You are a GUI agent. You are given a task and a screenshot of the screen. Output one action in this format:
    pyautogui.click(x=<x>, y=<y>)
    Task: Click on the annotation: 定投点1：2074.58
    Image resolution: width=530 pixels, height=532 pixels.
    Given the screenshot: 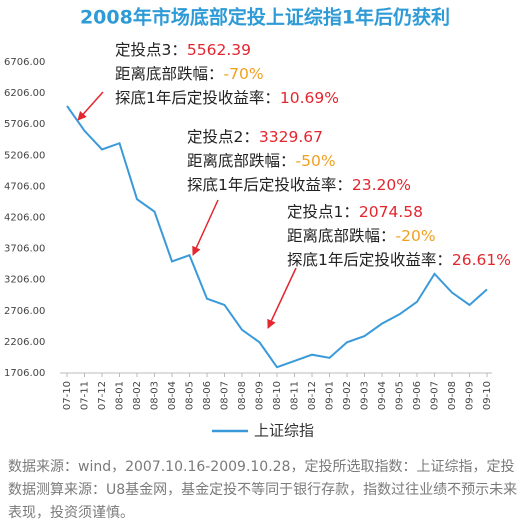 What is the action you would take?
    pyautogui.click(x=355, y=212)
    